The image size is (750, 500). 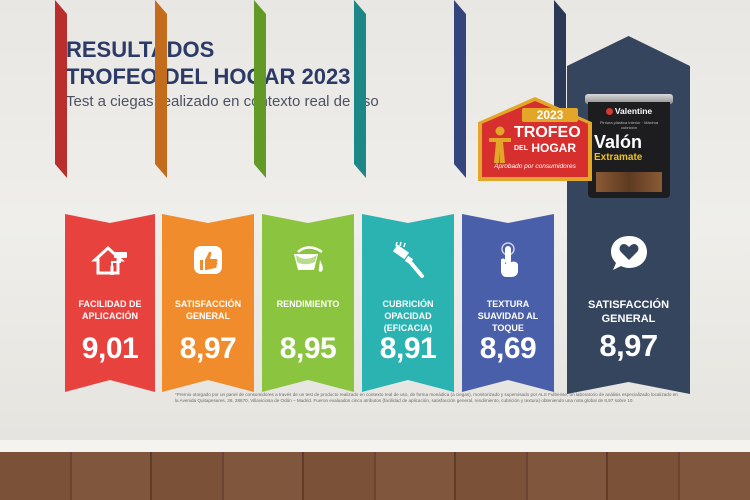 I want to click on category-panel-textura: TEXTURA SUAVIDAD AL TOQUE 8,69, so click(x=508, y=303).